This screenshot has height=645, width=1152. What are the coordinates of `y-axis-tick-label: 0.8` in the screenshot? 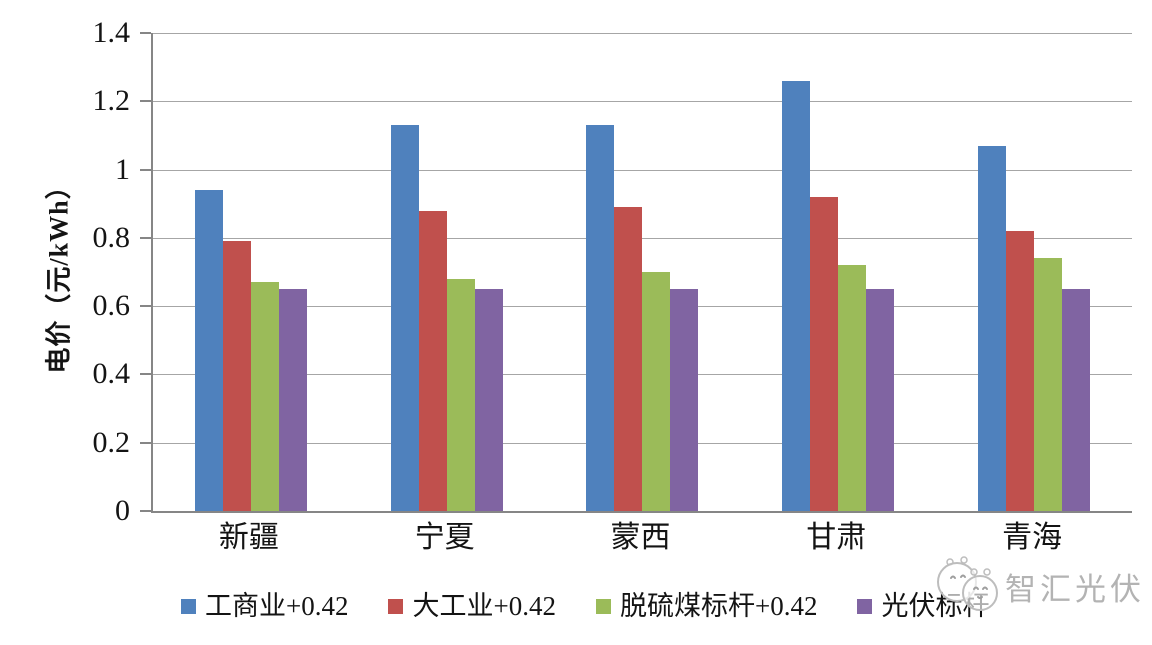 It's located at (111, 237).